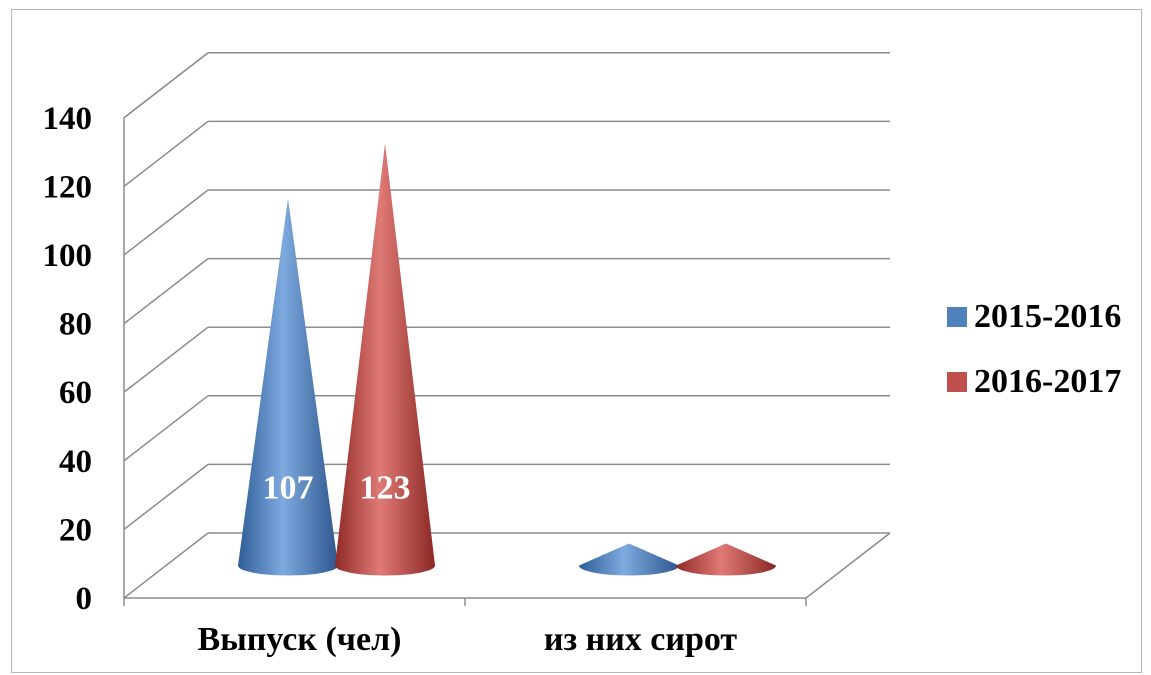 Image resolution: width=1151 pixels, height=675 pixels. Describe the element at coordinates (1048, 316) in the screenshot. I see `legend-label-series-1: 2015-2016` at that location.